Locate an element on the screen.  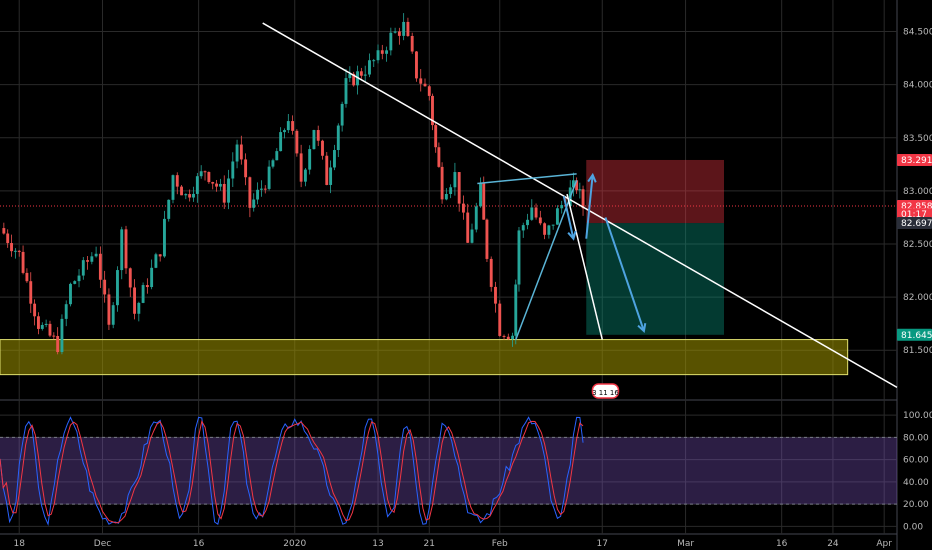
price-tick-label: 84.500 is located at coordinates (917, 33).